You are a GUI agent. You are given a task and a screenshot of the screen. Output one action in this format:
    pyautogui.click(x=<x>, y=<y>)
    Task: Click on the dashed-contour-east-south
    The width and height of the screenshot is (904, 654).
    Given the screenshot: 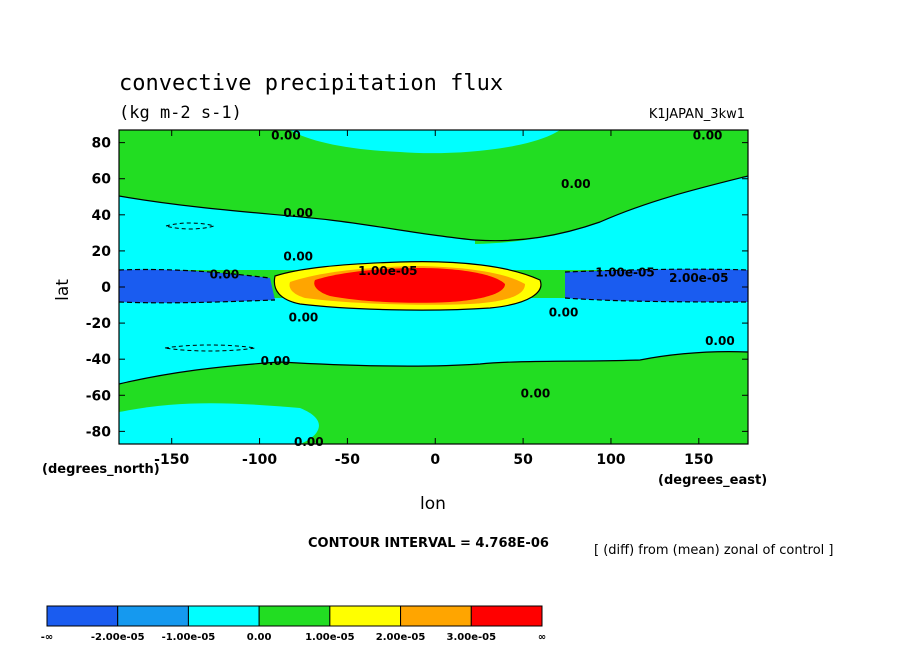 What is the action you would take?
    pyautogui.click(x=656, y=300)
    